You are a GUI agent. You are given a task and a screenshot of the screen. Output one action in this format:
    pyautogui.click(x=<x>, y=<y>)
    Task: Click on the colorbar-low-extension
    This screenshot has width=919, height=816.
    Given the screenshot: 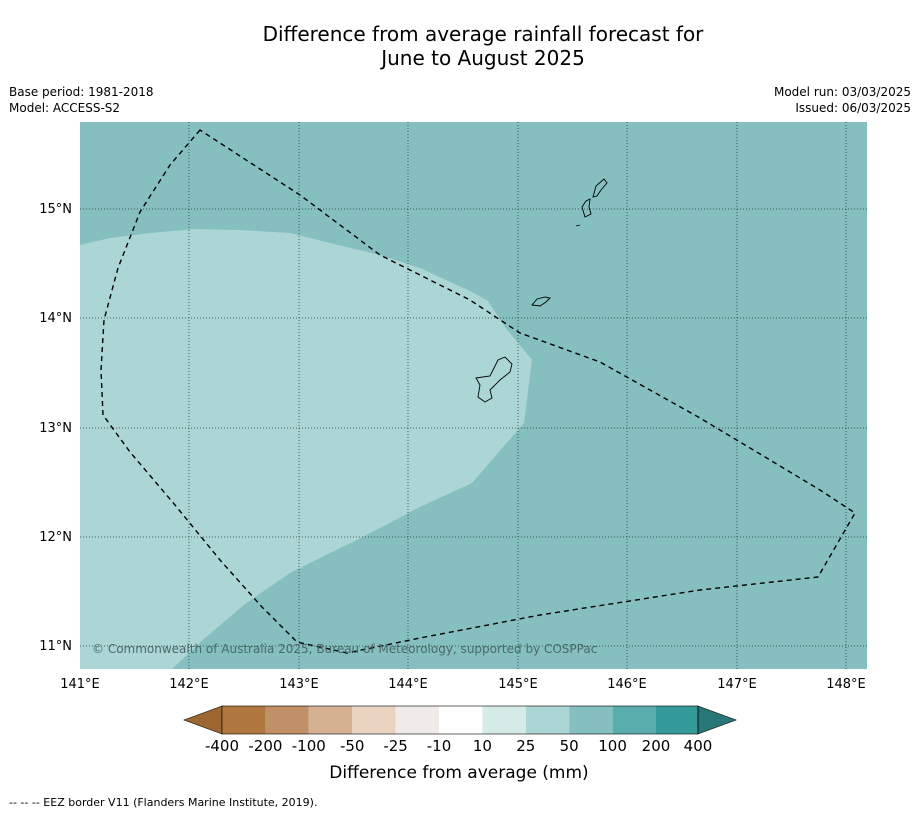 What is the action you would take?
    pyautogui.click(x=203, y=720)
    